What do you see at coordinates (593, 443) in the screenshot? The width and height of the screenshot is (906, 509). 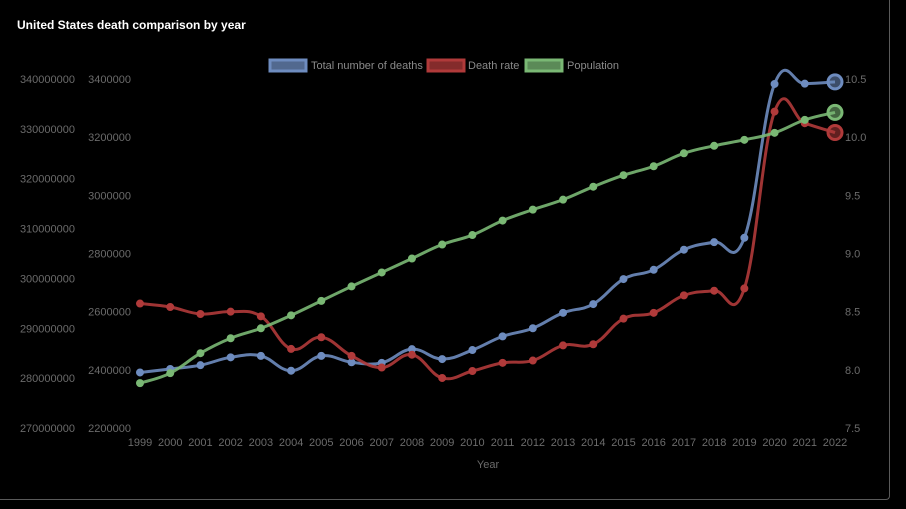 I see `year-tick-label: 2014` at bounding box center [593, 443].